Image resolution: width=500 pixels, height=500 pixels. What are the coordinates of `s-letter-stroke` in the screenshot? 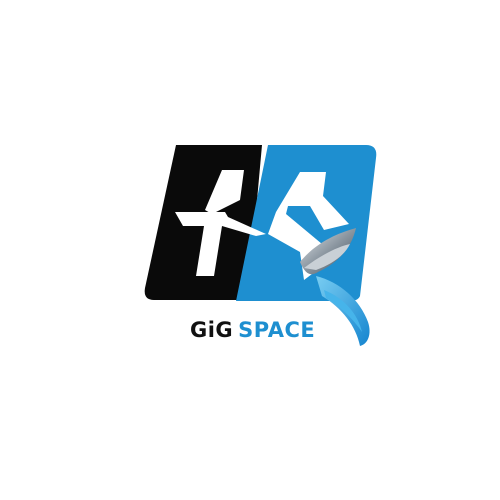 It's located at (308, 226).